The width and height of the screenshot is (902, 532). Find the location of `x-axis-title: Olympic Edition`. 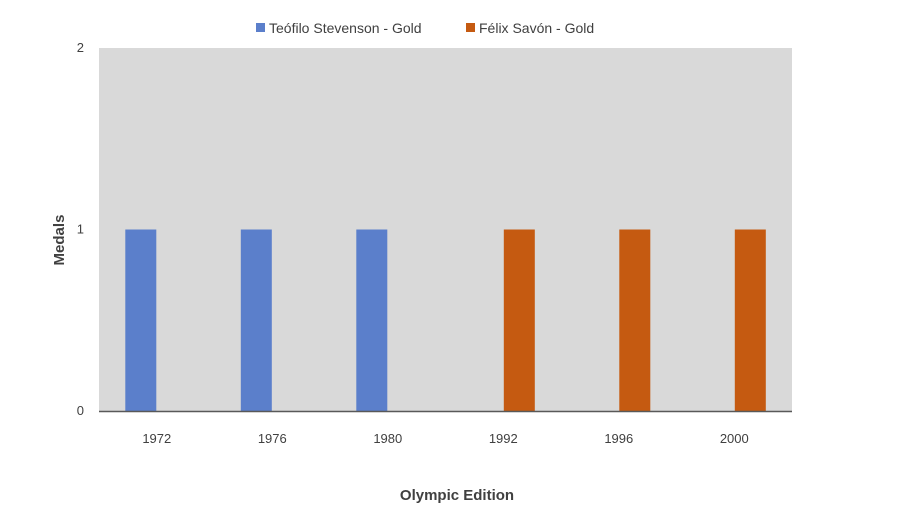

x-axis-title: Olympic Edition is located at coordinates (457, 495).